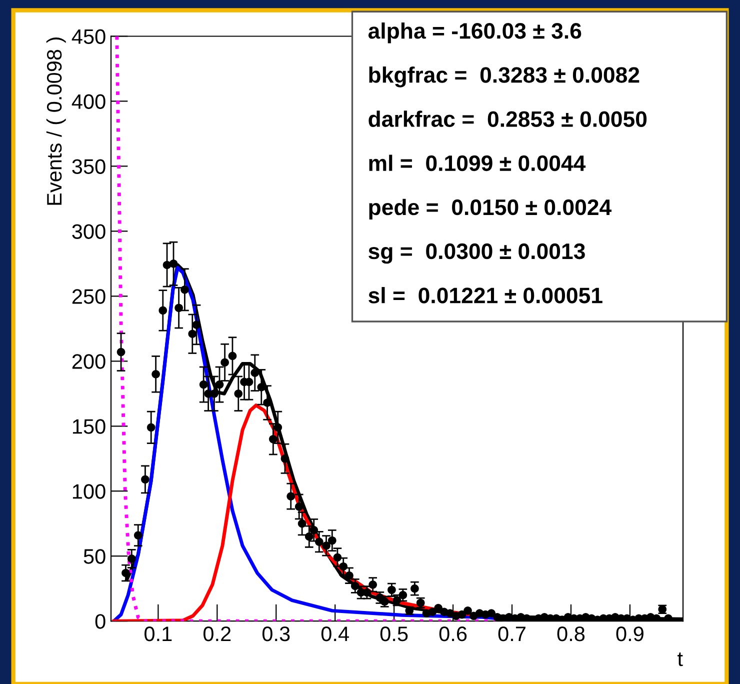 Image resolution: width=740 pixels, height=684 pixels. Describe the element at coordinates (89, 426) in the screenshot. I see `y-tick-label: 150` at that location.